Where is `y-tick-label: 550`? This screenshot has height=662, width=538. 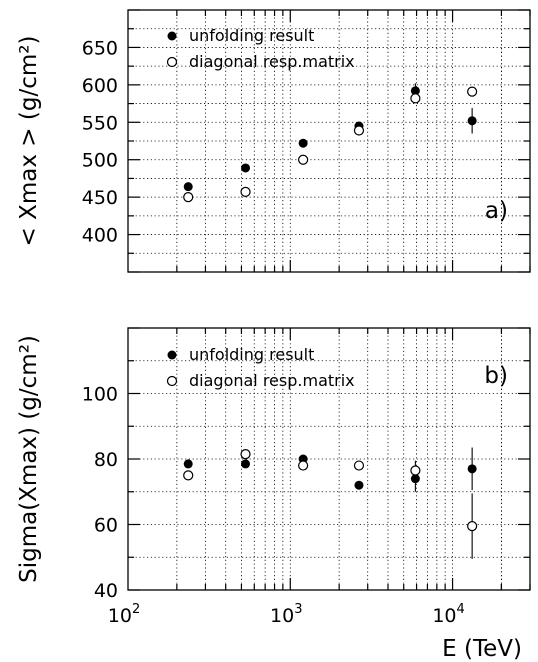
y-tick-label: 550 is located at coordinates (100, 123).